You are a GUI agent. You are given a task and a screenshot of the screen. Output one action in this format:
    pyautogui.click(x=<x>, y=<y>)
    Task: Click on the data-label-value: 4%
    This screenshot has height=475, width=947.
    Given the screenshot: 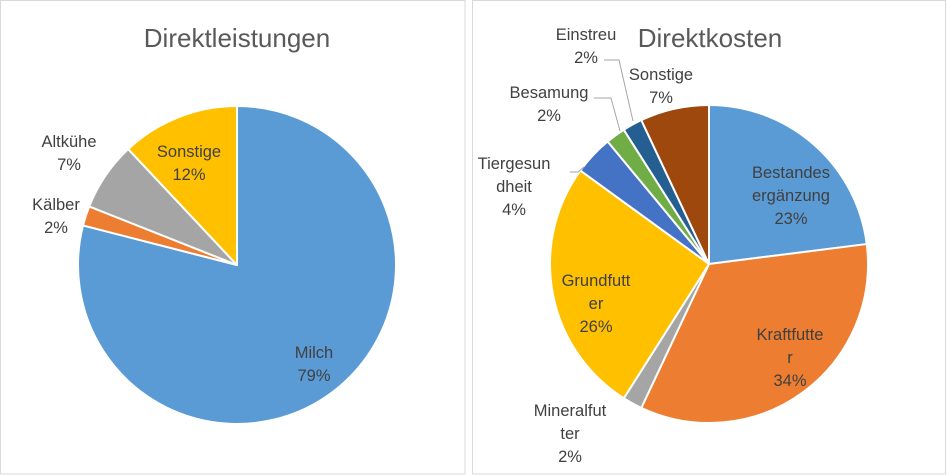 What is the action you would take?
    pyautogui.click(x=514, y=210)
    